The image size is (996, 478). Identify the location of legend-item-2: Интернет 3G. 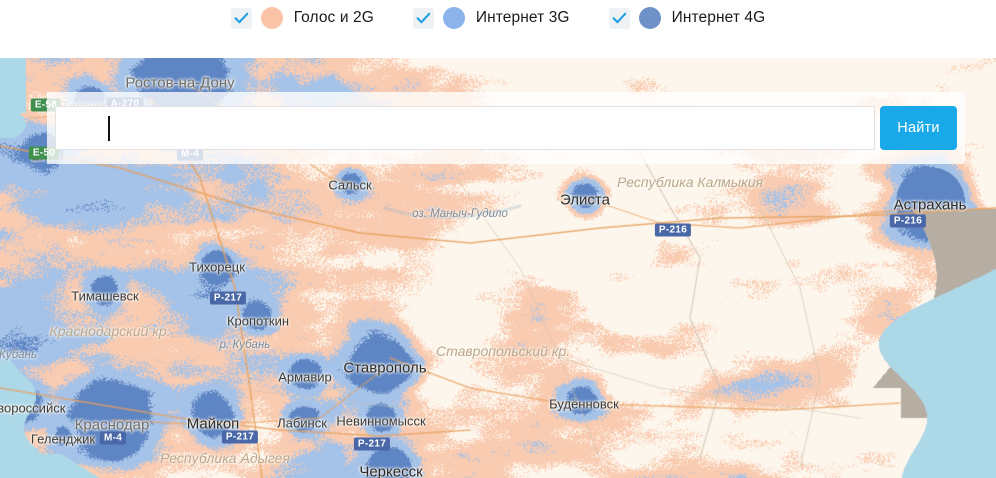
(491, 18).